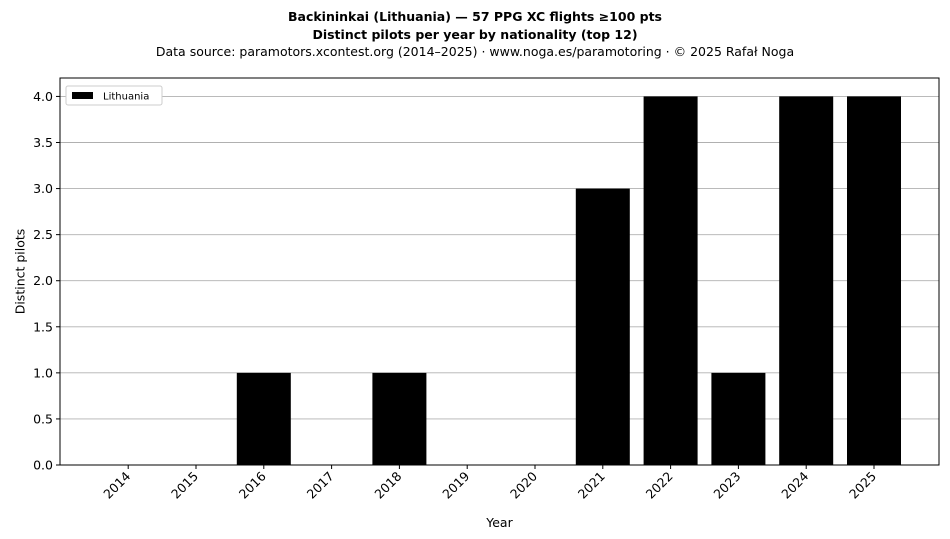  What do you see at coordinates (399, 418) in the screenshot?
I see `bar-2018` at bounding box center [399, 418].